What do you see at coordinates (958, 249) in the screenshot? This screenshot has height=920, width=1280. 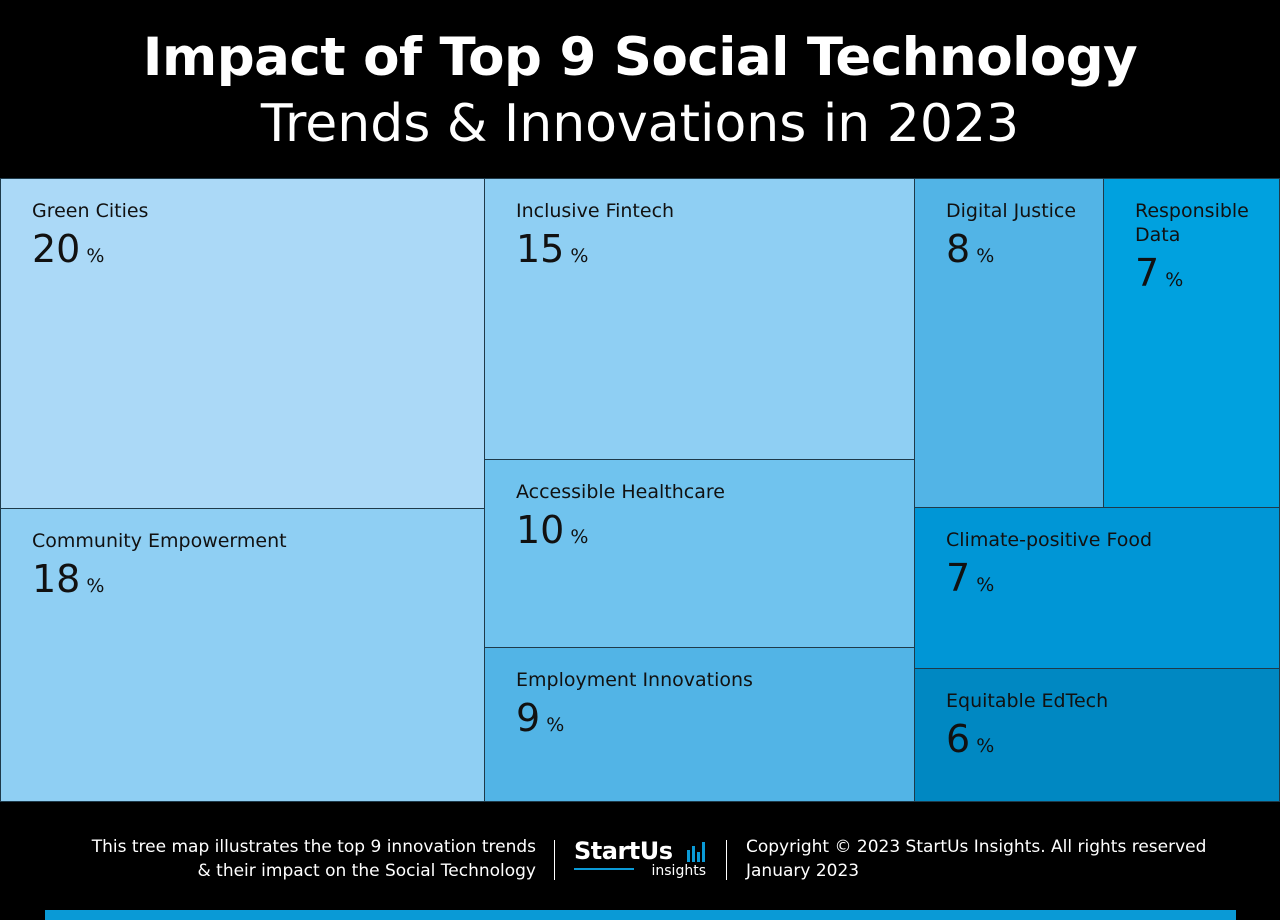 I see `treemap-value-number: 8` at bounding box center [958, 249].